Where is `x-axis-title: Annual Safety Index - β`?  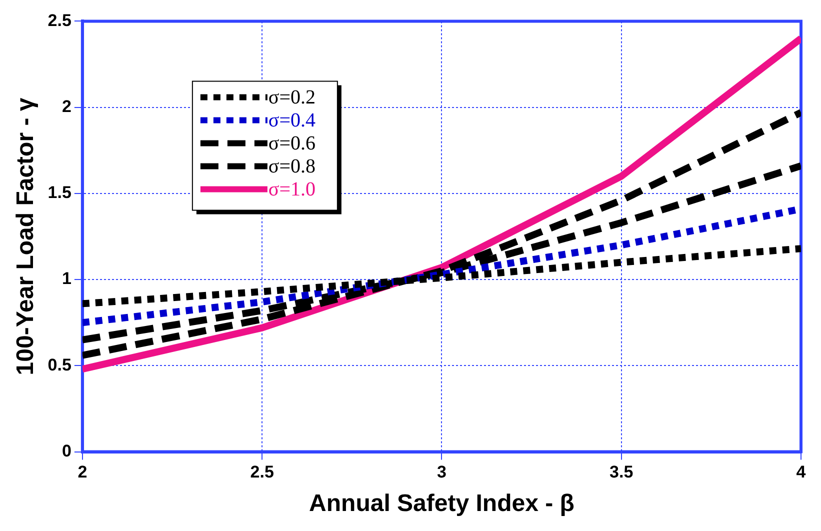 x-axis-title: Annual Safety Index - β is located at coordinates (441, 504).